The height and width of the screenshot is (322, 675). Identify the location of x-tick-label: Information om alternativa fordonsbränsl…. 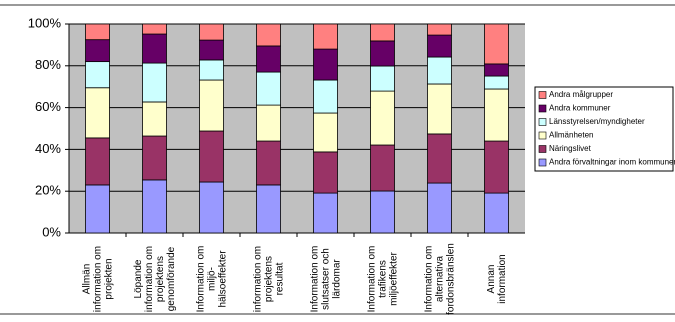
(439, 279).